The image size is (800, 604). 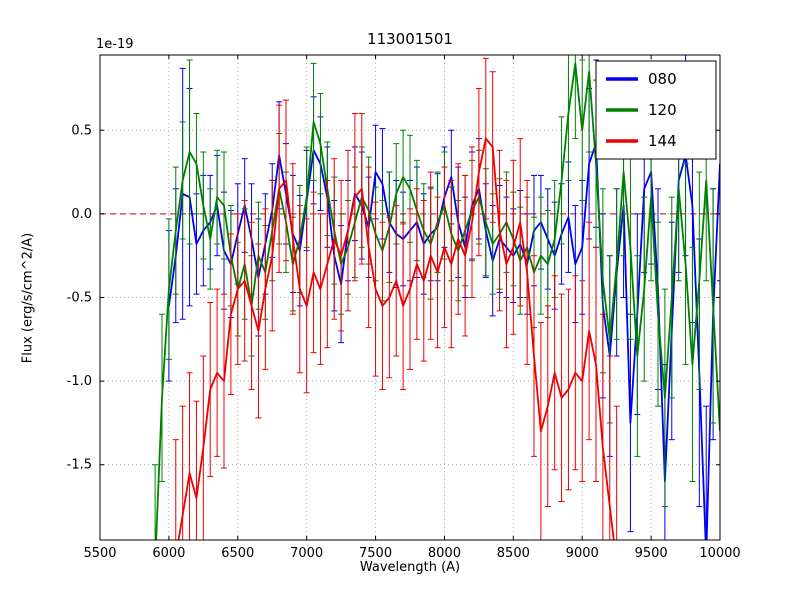 What do you see at coordinates (410, 39) in the screenshot?
I see `chart-title: 113001501` at bounding box center [410, 39].